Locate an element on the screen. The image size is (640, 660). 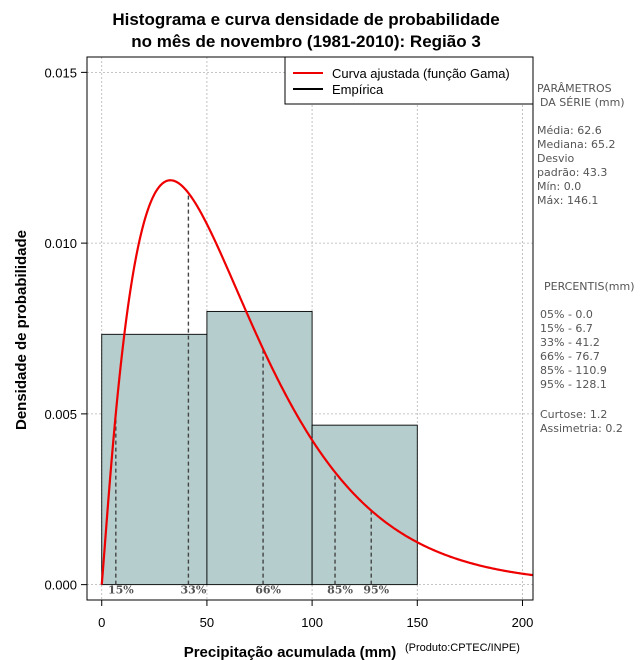
x-tick-label: 0 is located at coordinates (101, 622).